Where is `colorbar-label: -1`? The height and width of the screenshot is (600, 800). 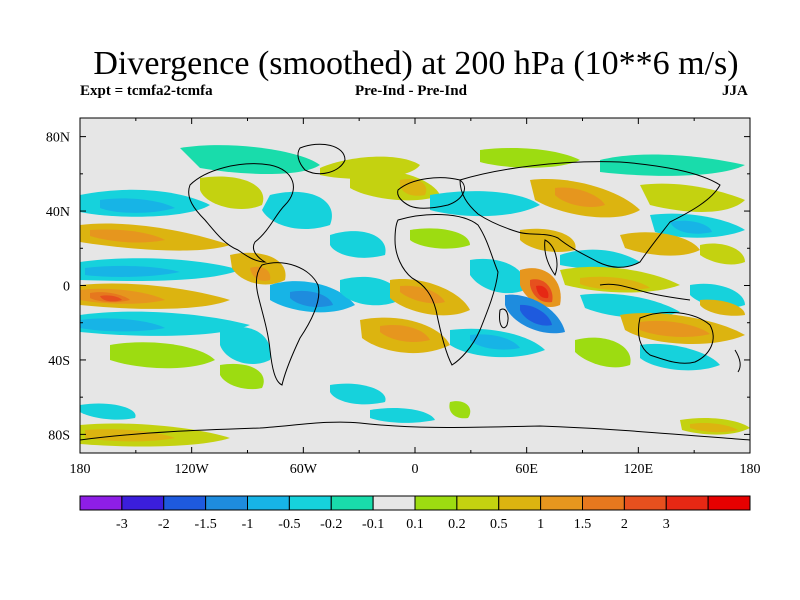 colorbar-label: -1 is located at coordinates (248, 524).